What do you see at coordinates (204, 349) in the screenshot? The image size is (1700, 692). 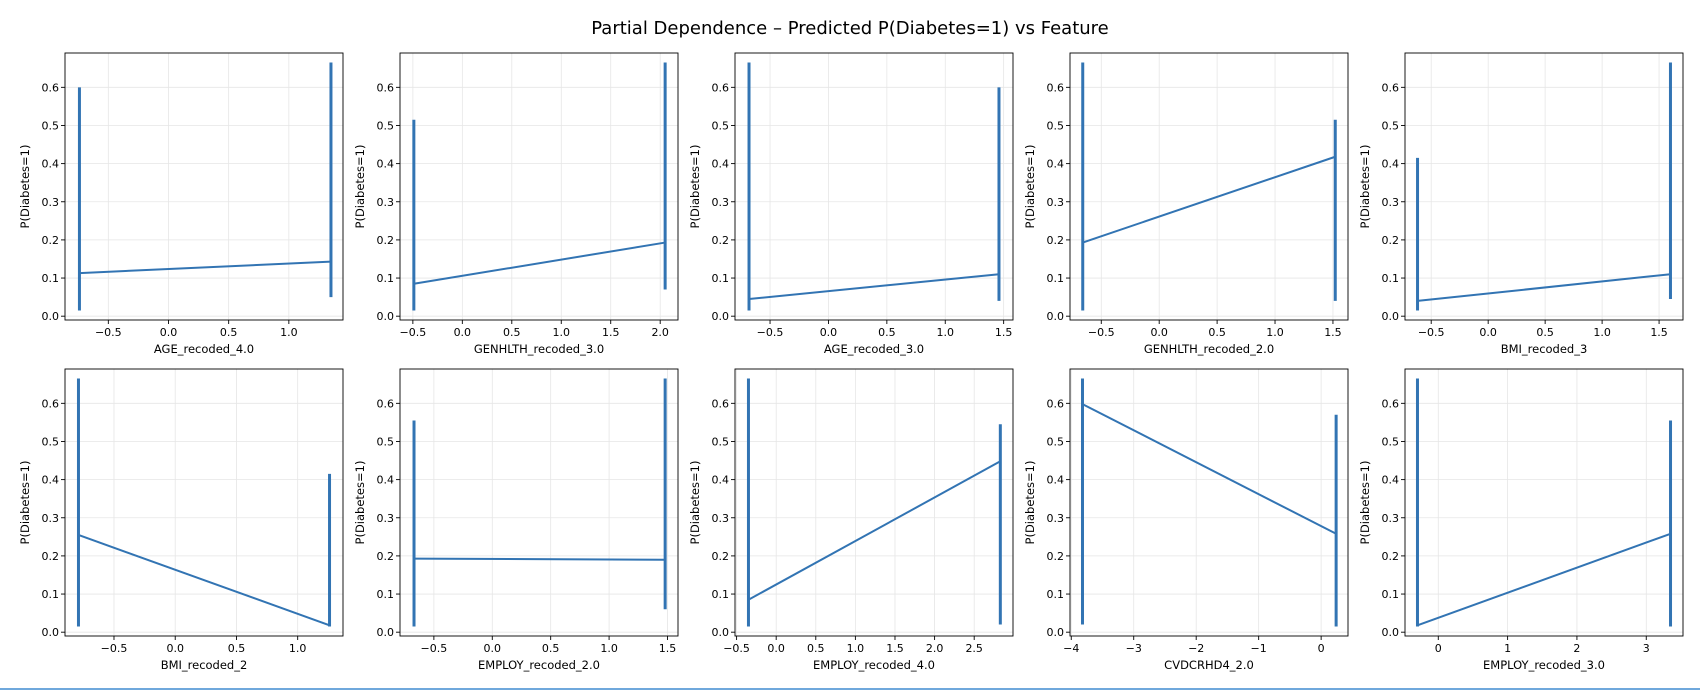 I see `x-axis-label: AGE_recoded_4.0` at bounding box center [204, 349].